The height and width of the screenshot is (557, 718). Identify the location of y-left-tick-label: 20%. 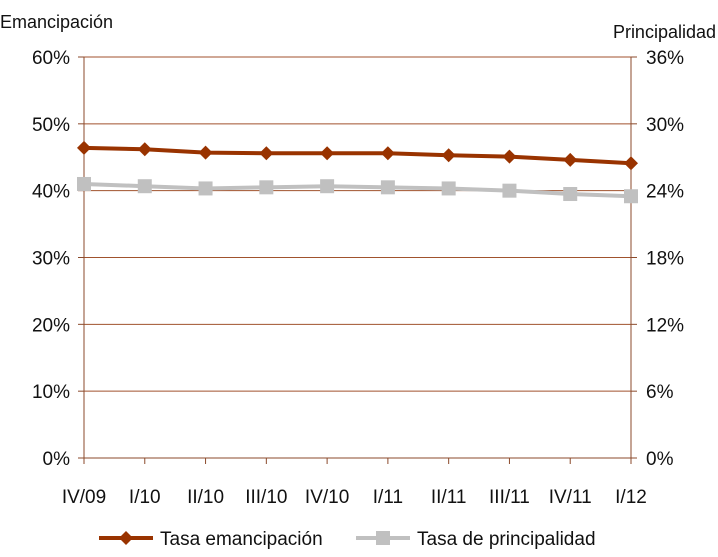
(51, 325).